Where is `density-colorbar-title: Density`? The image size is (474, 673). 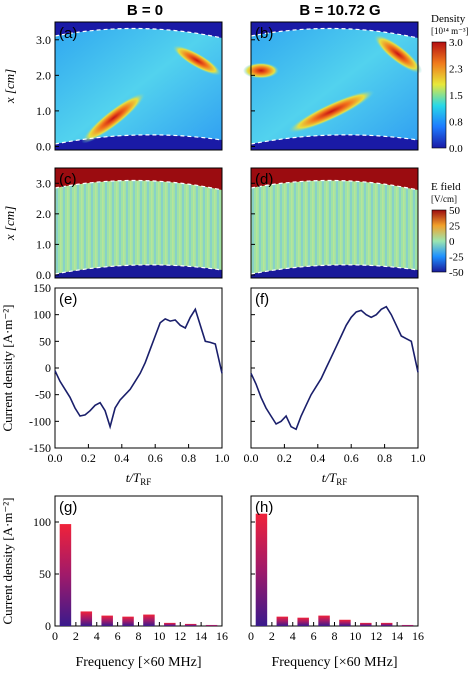
density-colorbar-title: Density is located at coordinates (448, 19).